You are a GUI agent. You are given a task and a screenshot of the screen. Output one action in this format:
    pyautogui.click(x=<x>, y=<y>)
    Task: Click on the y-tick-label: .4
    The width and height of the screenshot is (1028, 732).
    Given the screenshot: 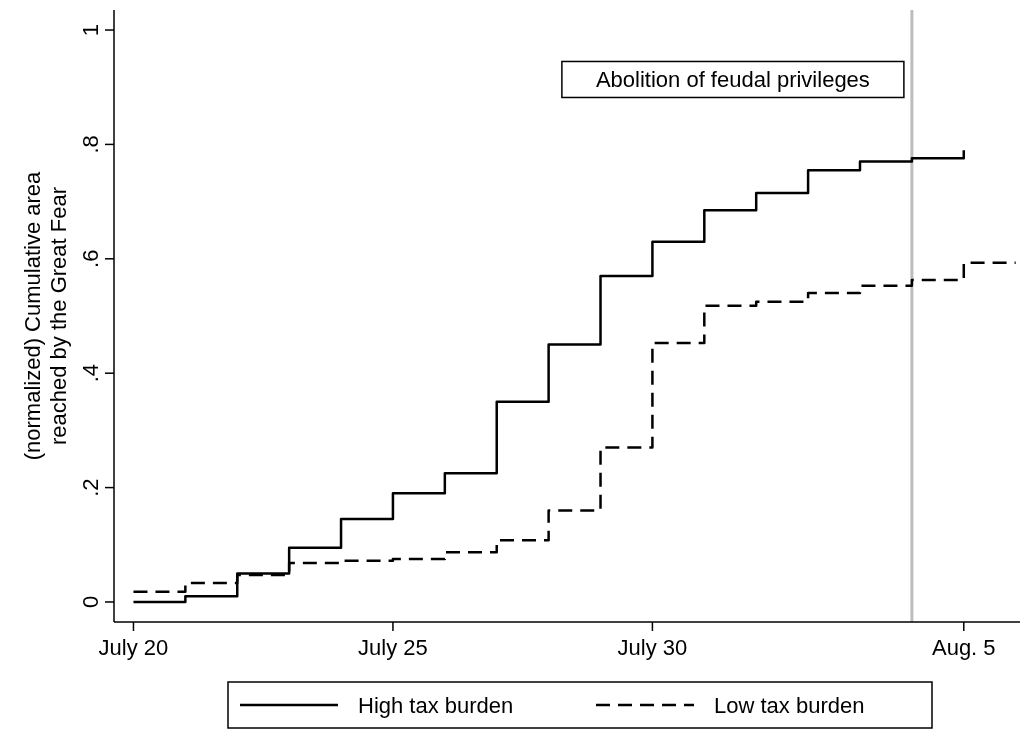 What is the action you would take?
    pyautogui.click(x=90, y=373)
    